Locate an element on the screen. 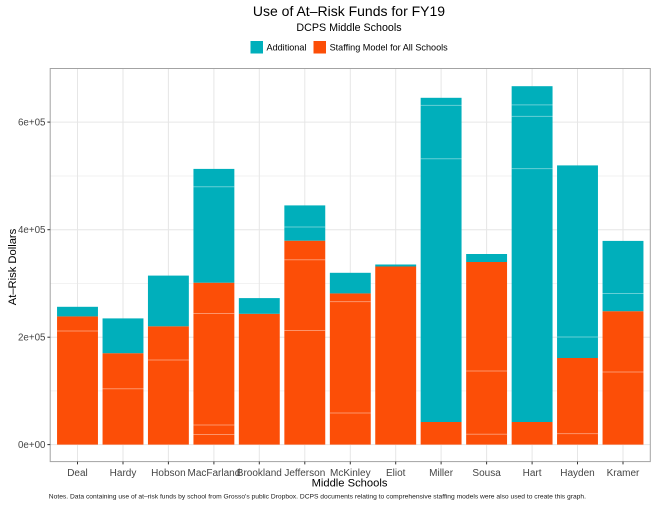  svg-text: MacFarland is located at coordinates (213, 473).